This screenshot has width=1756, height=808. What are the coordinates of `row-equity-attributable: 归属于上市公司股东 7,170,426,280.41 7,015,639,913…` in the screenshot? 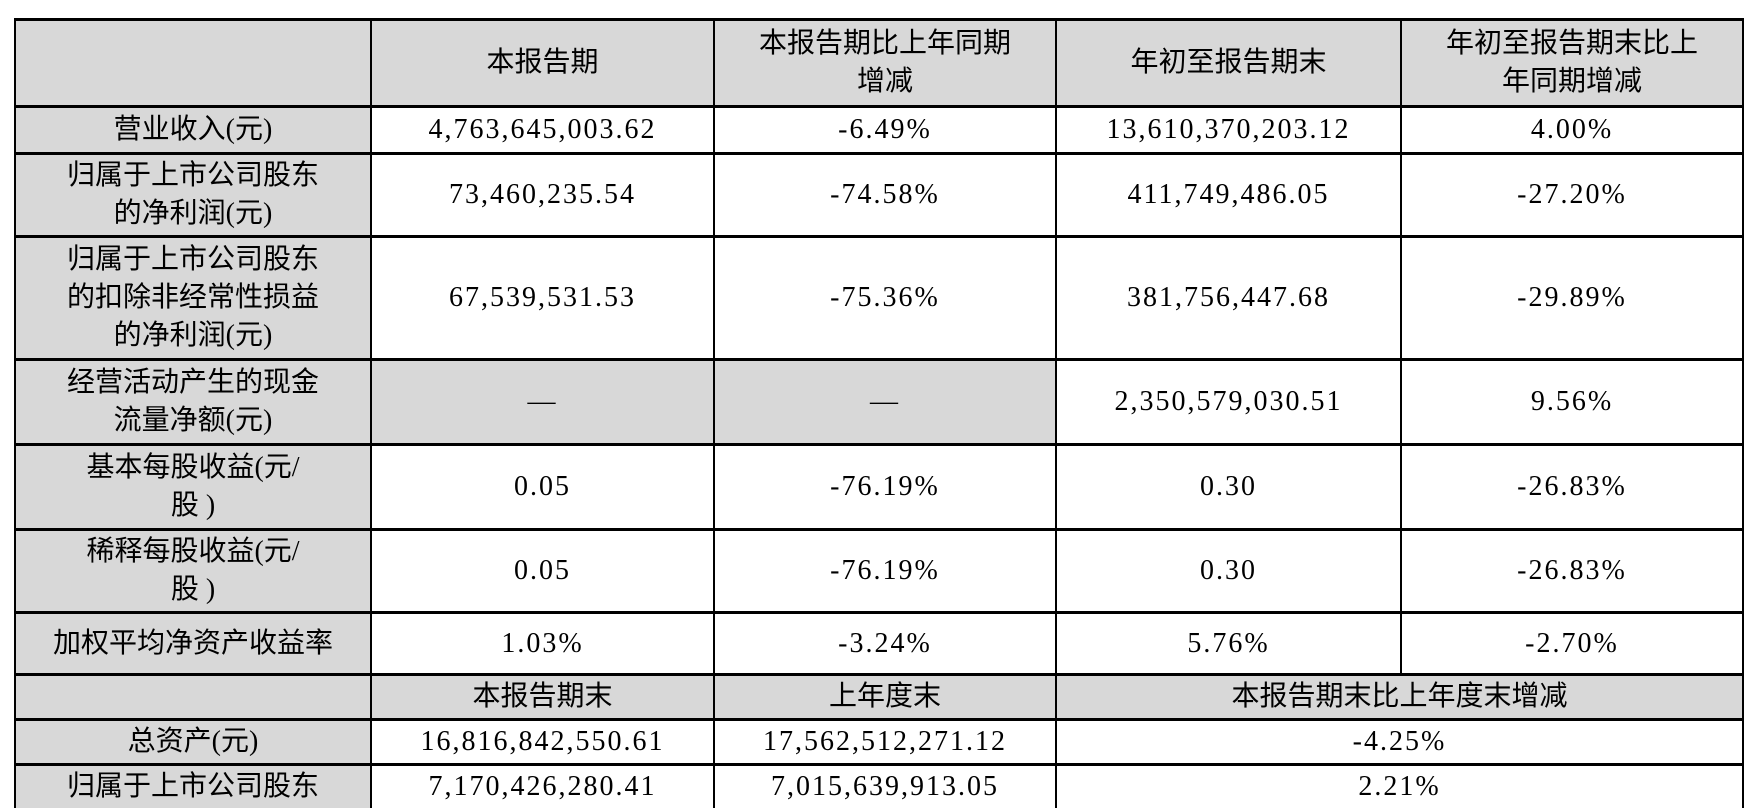 It's located at (879, 785).